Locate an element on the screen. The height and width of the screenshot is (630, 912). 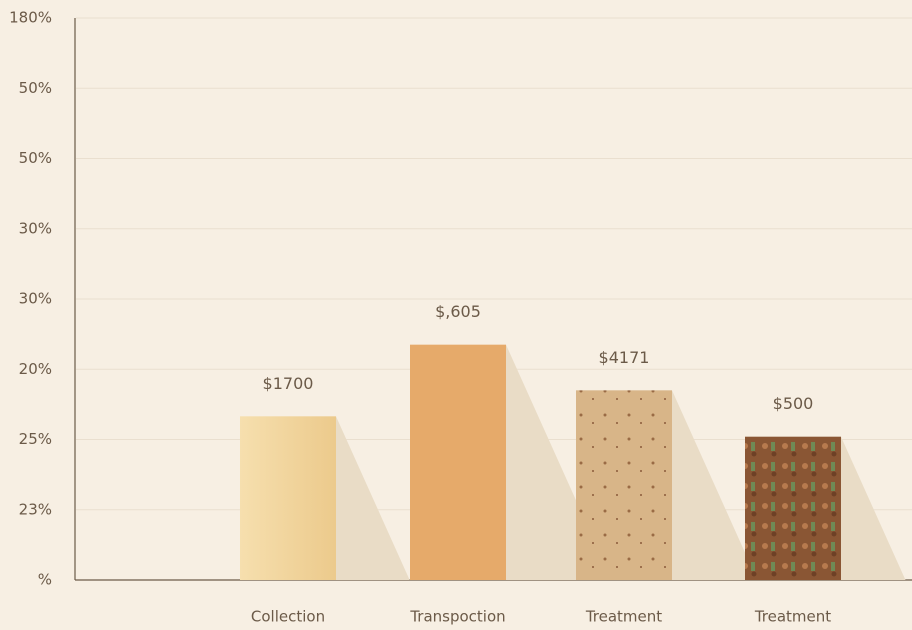
y-tick-label: 20% is located at coordinates (35, 369).